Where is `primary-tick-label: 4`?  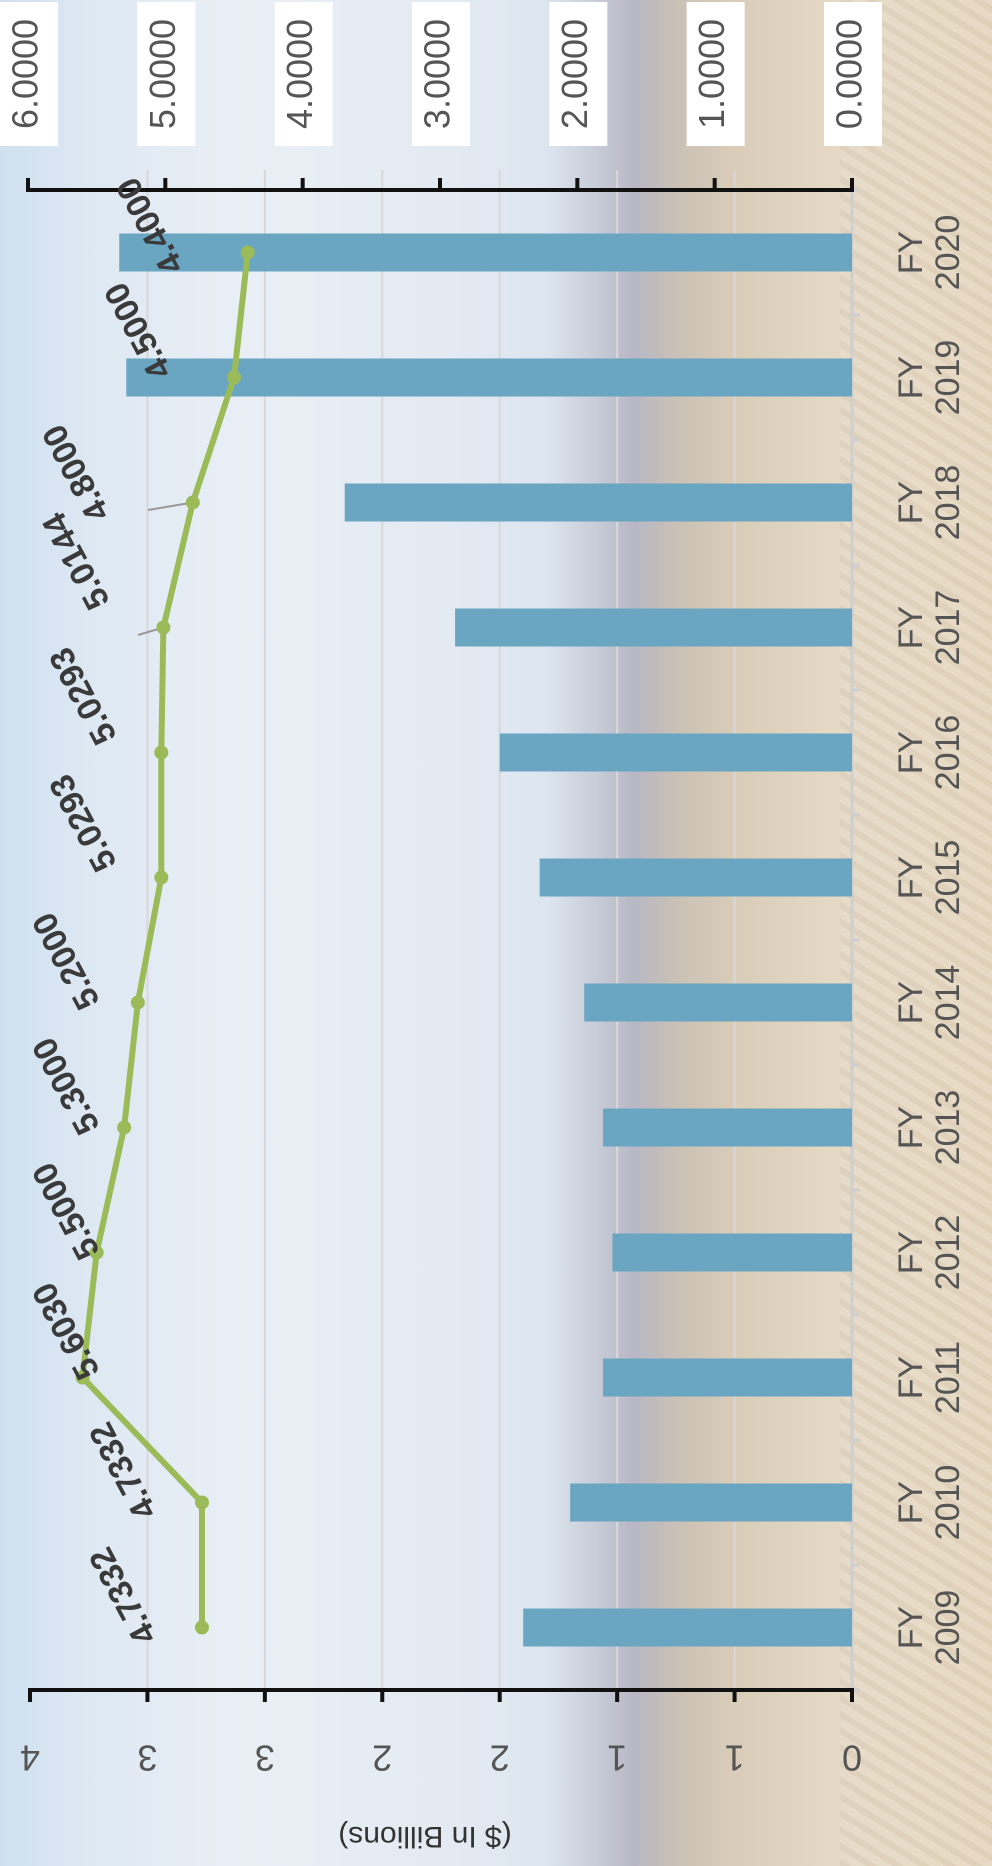 primary-tick-label: 4 is located at coordinates (30, 1757).